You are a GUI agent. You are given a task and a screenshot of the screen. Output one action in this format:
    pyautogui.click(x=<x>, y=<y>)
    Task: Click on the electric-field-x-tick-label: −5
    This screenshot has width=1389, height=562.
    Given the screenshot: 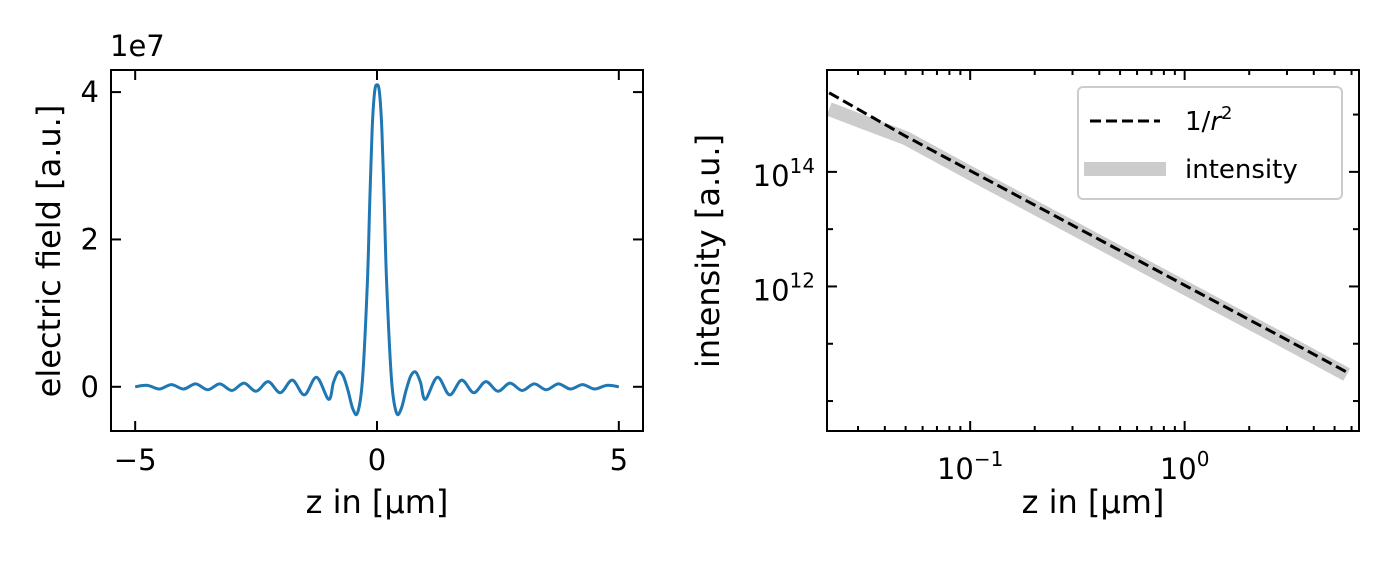 What is the action you would take?
    pyautogui.click(x=135, y=460)
    